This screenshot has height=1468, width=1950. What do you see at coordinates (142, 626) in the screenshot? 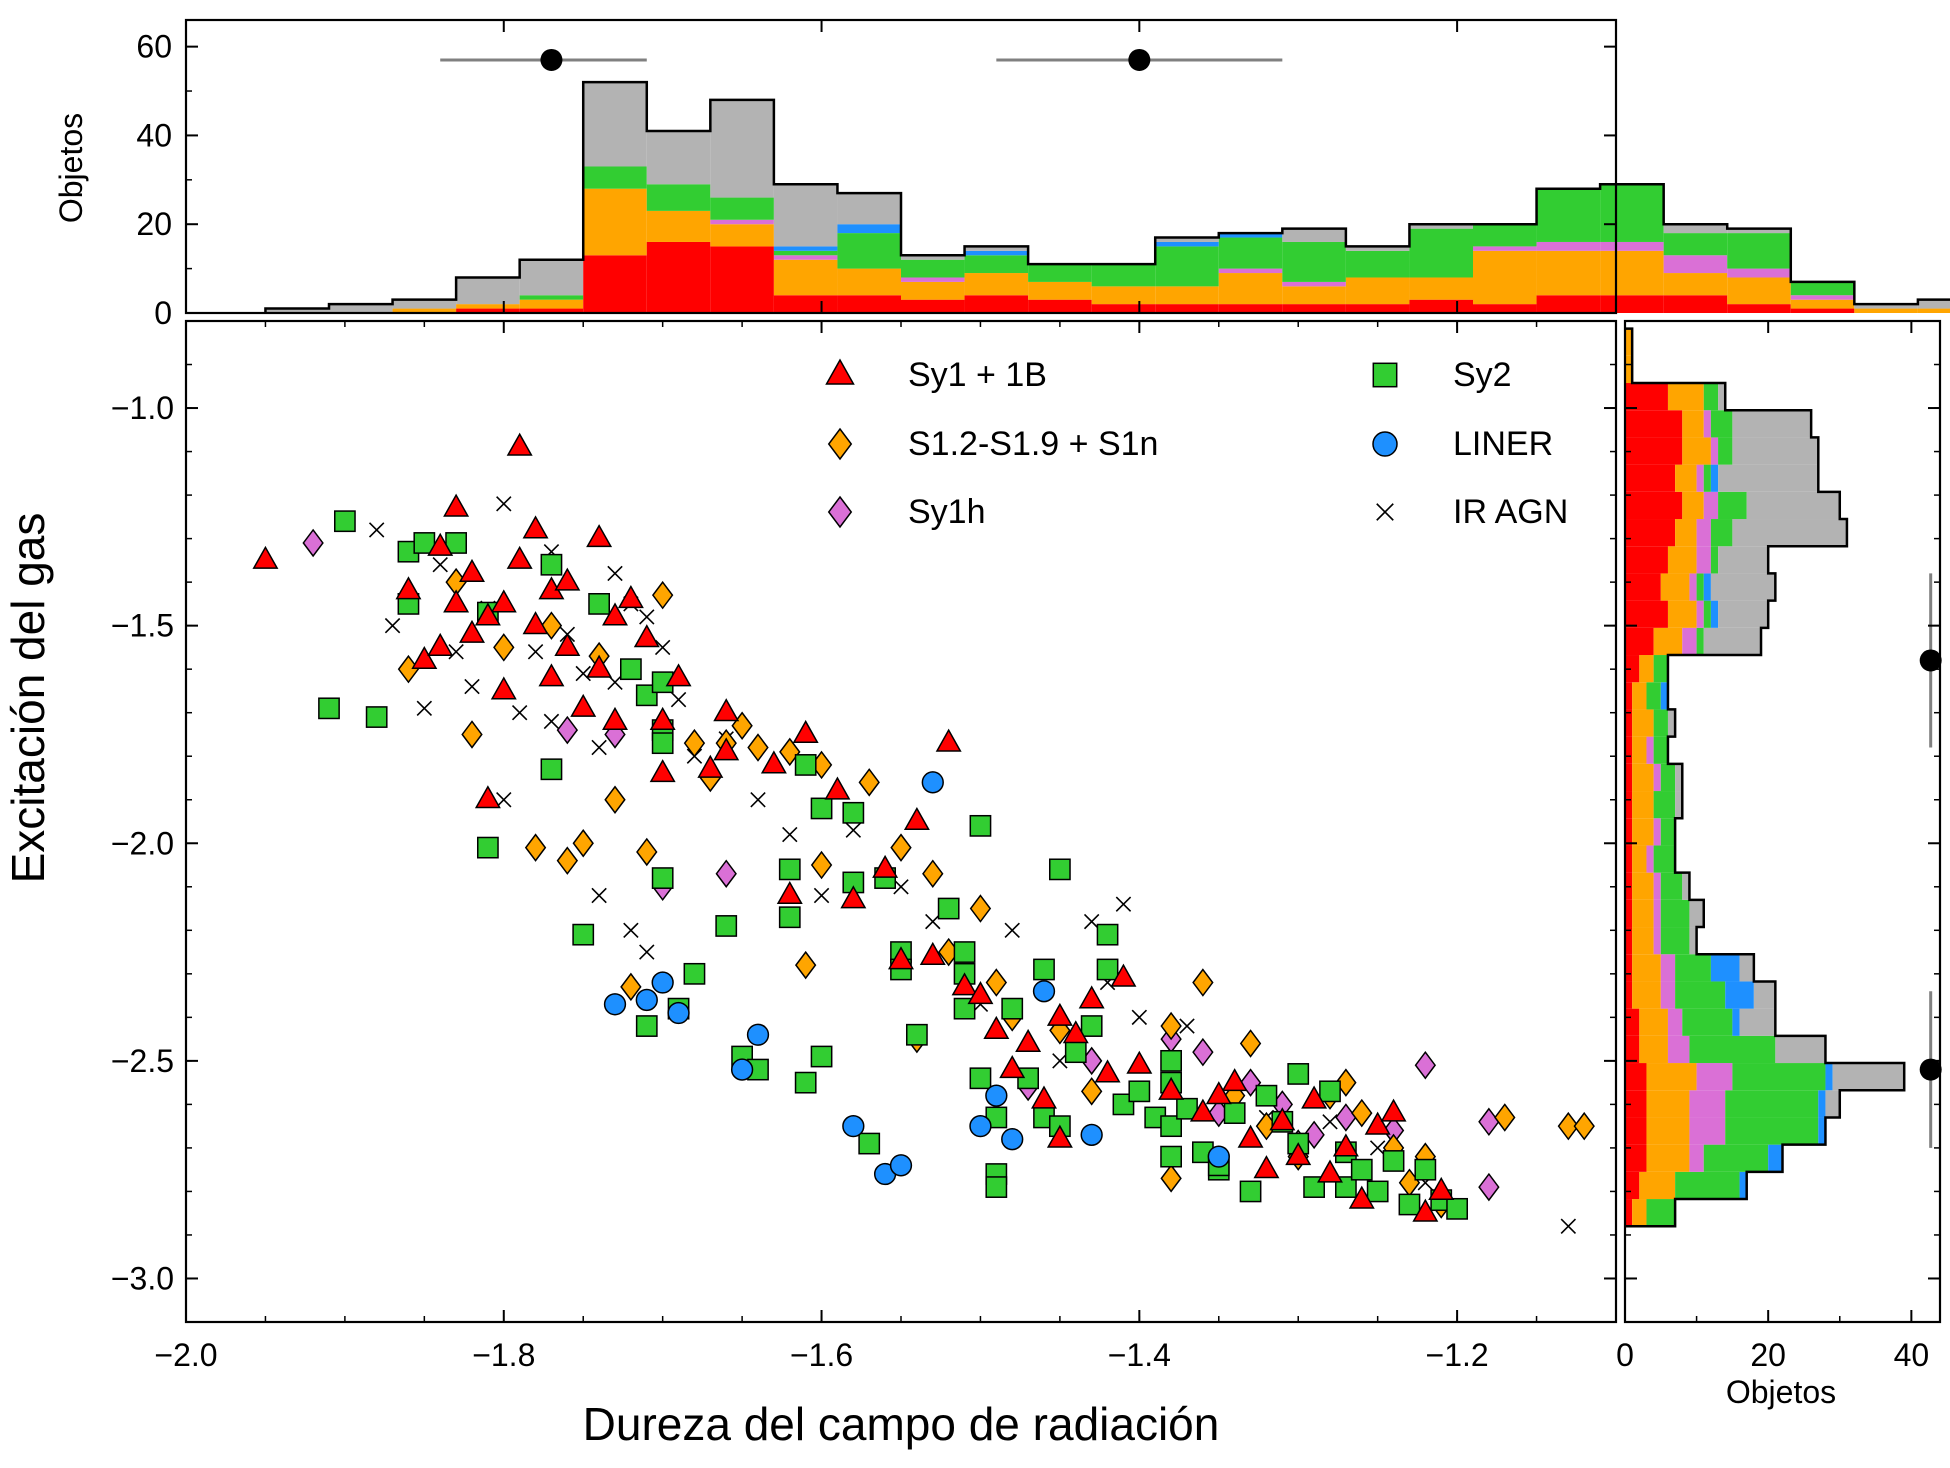
I see `y-tick-label: −1.5` at bounding box center [142, 626].